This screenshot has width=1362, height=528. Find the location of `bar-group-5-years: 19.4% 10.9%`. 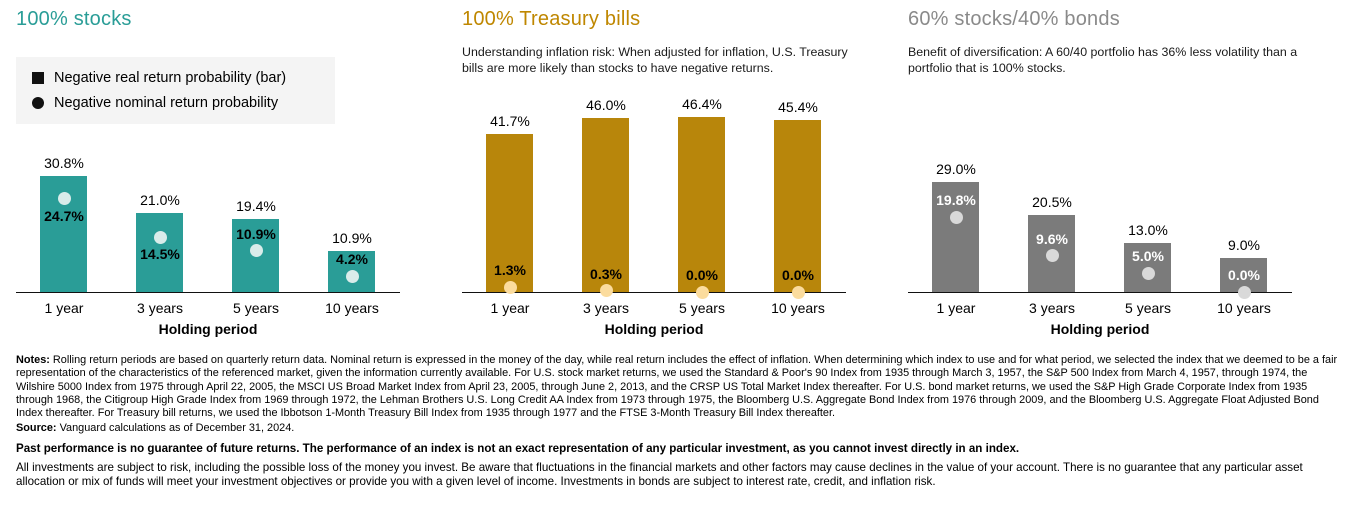

bar-group-5-years: 19.4% 10.9% is located at coordinates (256, 192).